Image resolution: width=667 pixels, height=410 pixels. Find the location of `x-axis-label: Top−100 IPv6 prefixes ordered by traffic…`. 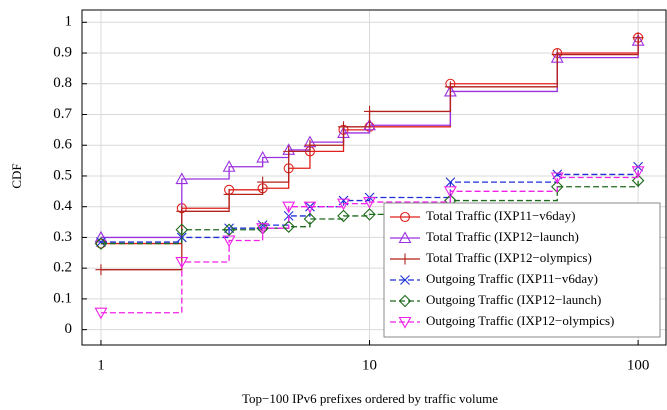

x-axis-label: Top−100 IPv6 prefixes ordered by traffic… is located at coordinates (370, 398).